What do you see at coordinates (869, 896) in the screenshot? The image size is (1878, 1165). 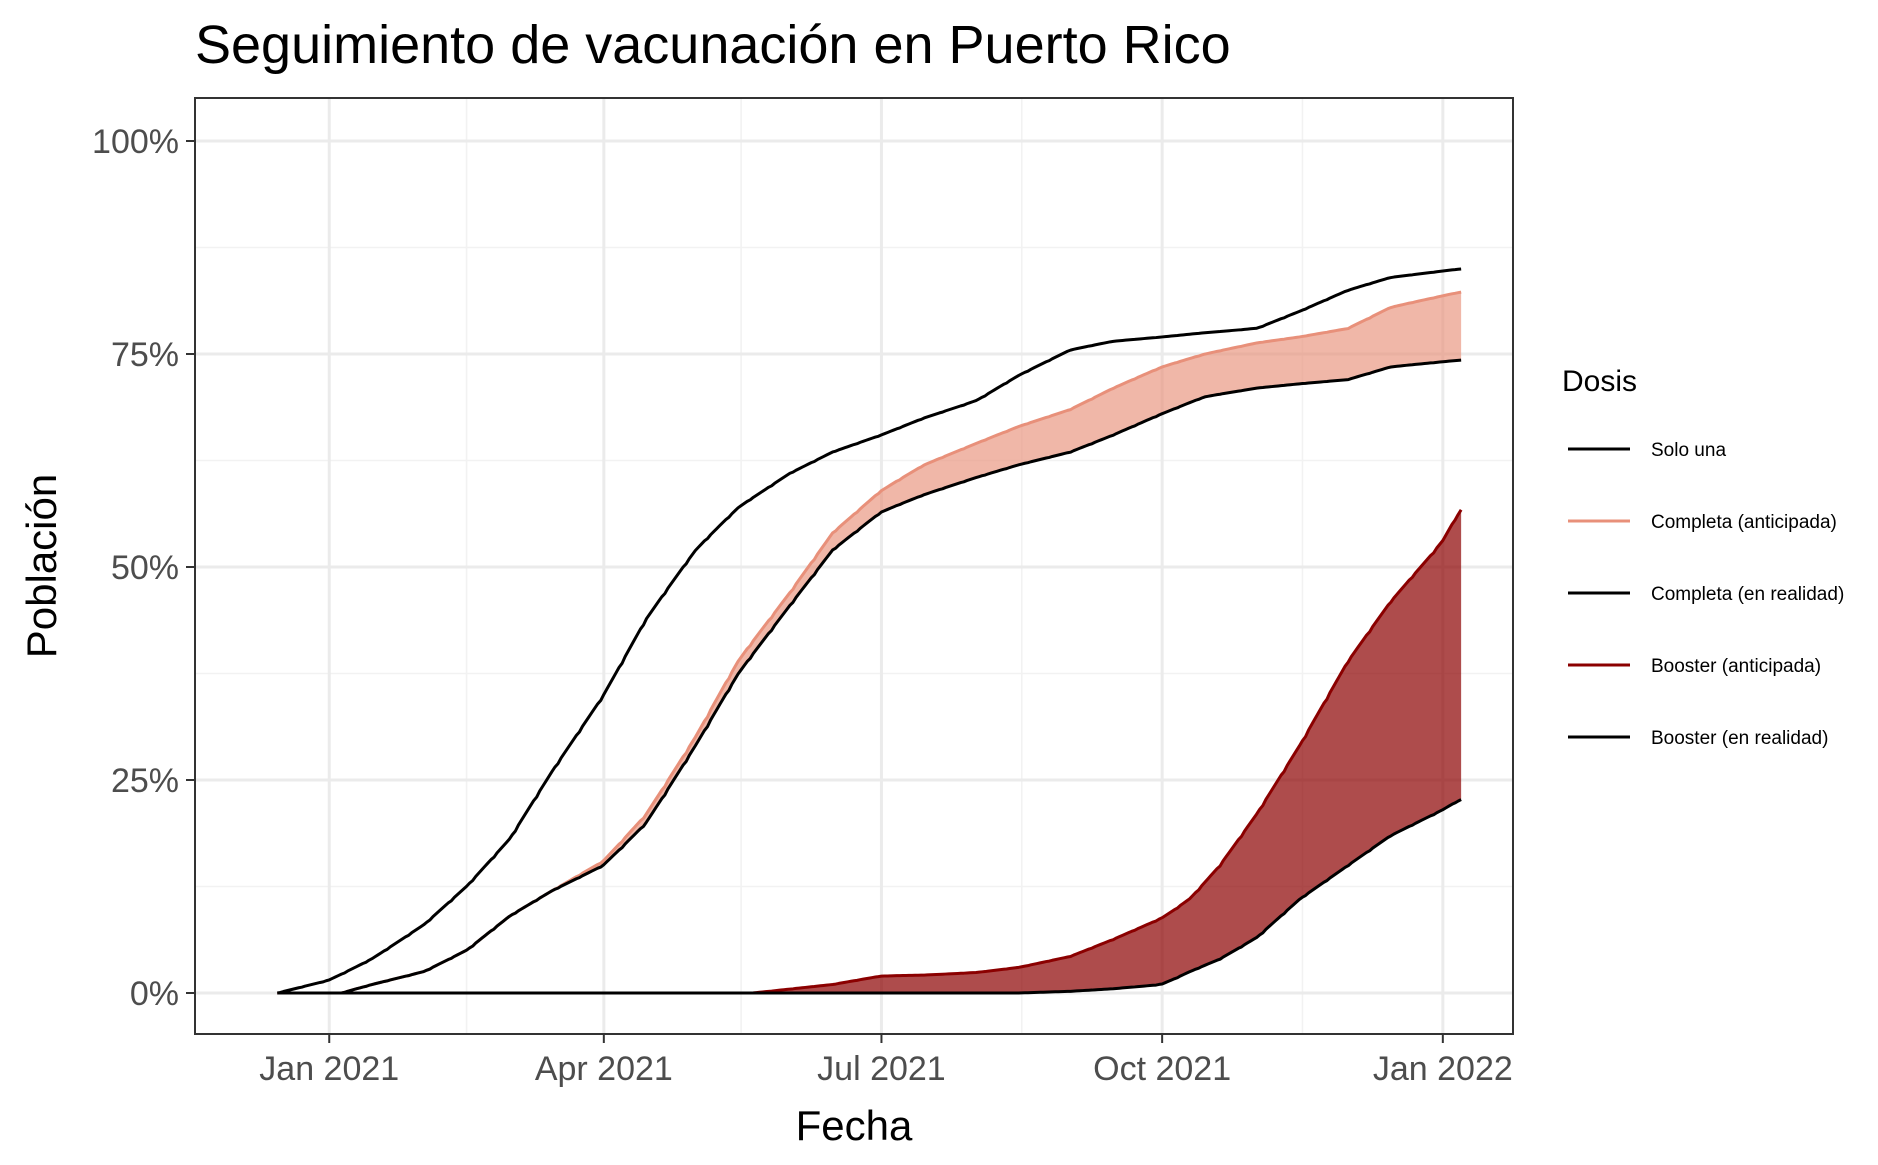 I see `series-line-booster-en-realidad-` at bounding box center [869, 896].